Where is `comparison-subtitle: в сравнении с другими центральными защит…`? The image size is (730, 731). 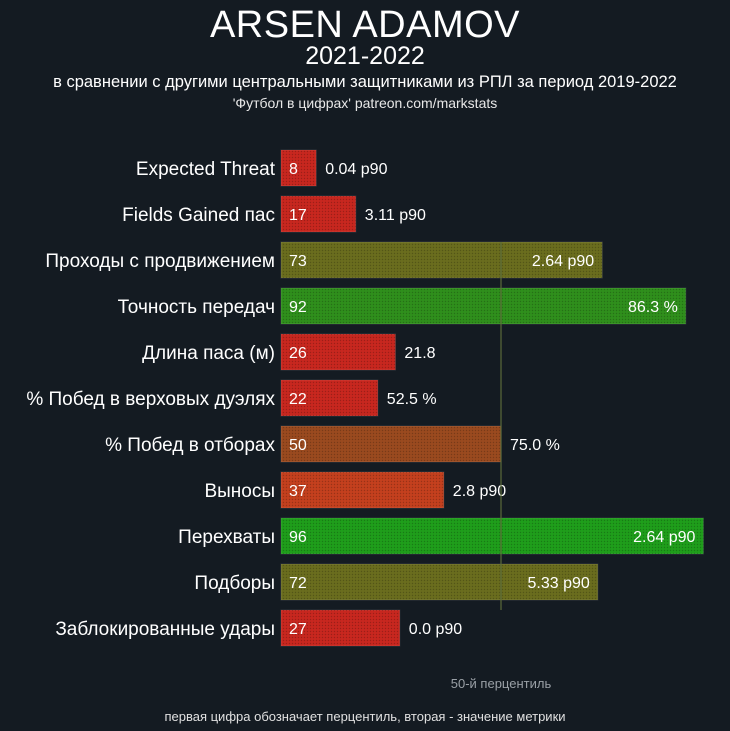 comparison-subtitle: в сравнении с другими центральными защит… is located at coordinates (365, 82).